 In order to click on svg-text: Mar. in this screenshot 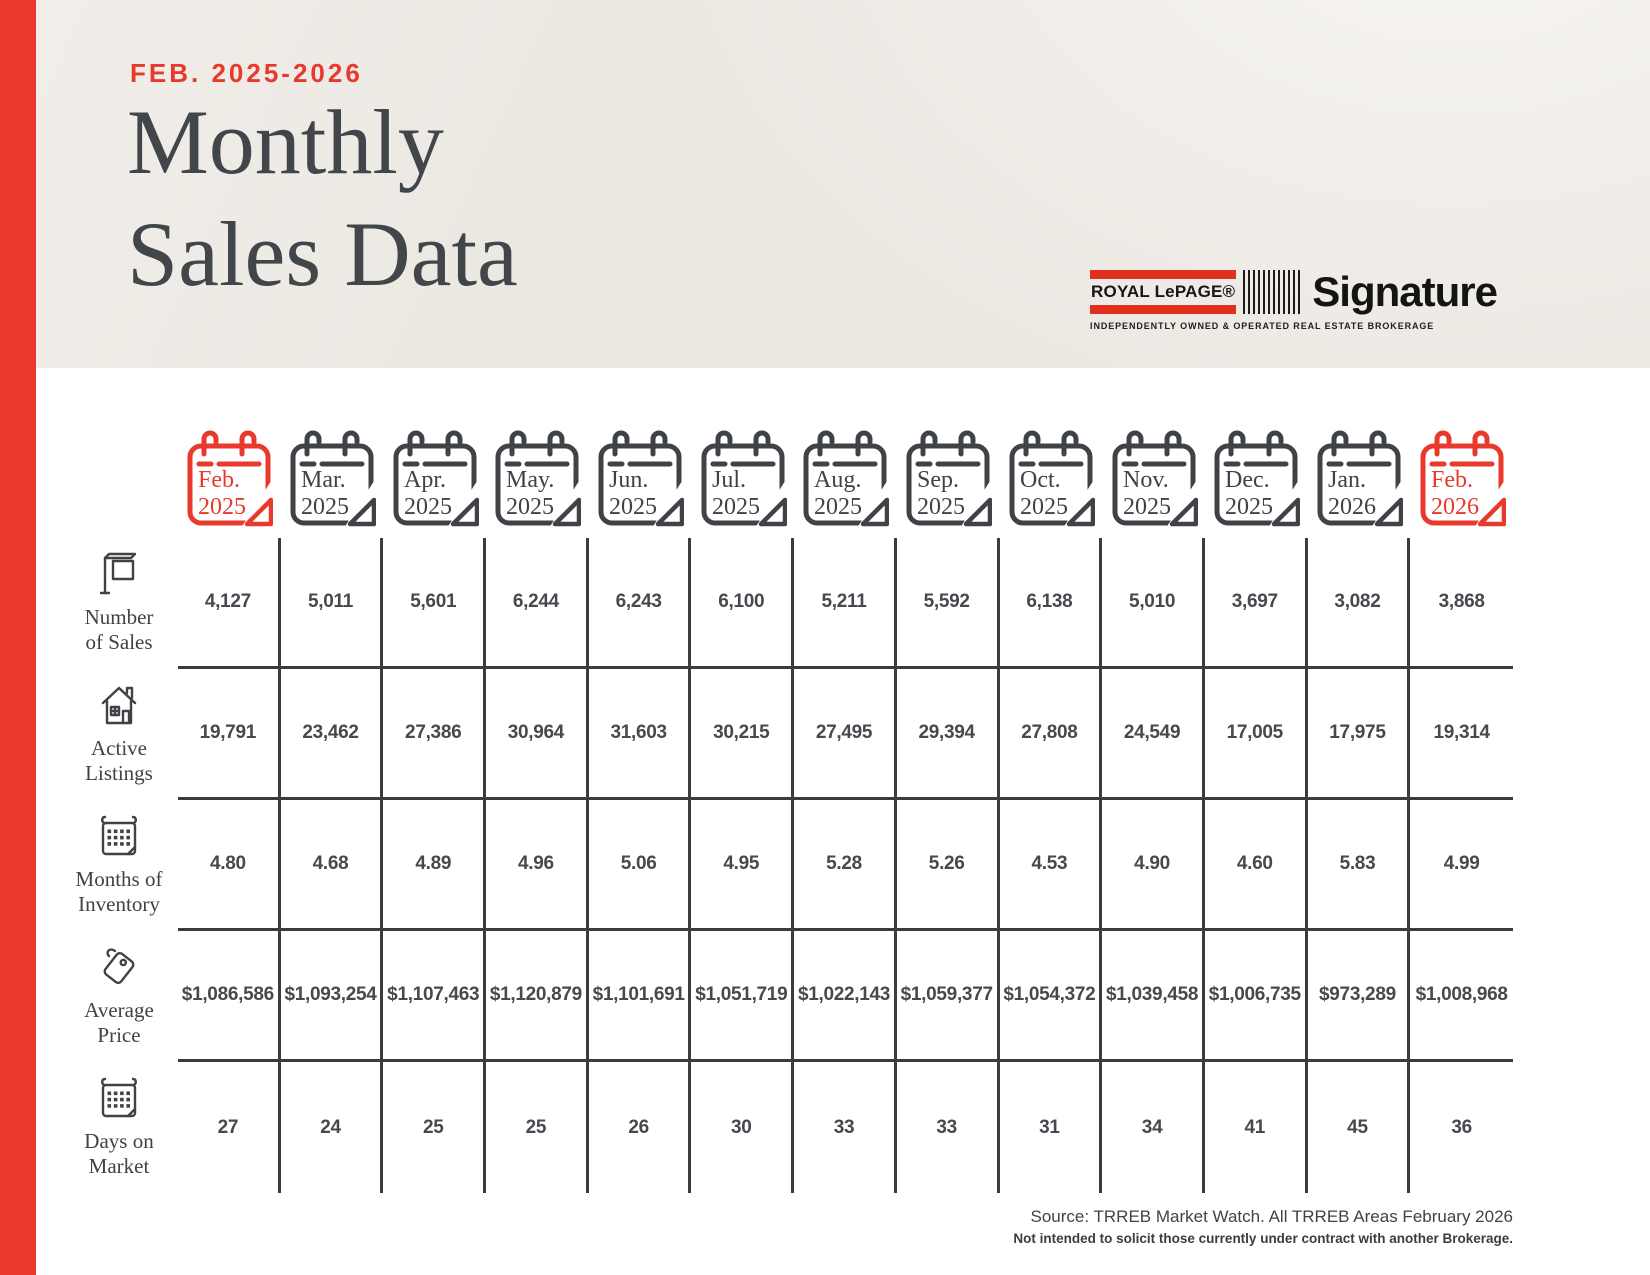, I will do `click(323, 480)`.